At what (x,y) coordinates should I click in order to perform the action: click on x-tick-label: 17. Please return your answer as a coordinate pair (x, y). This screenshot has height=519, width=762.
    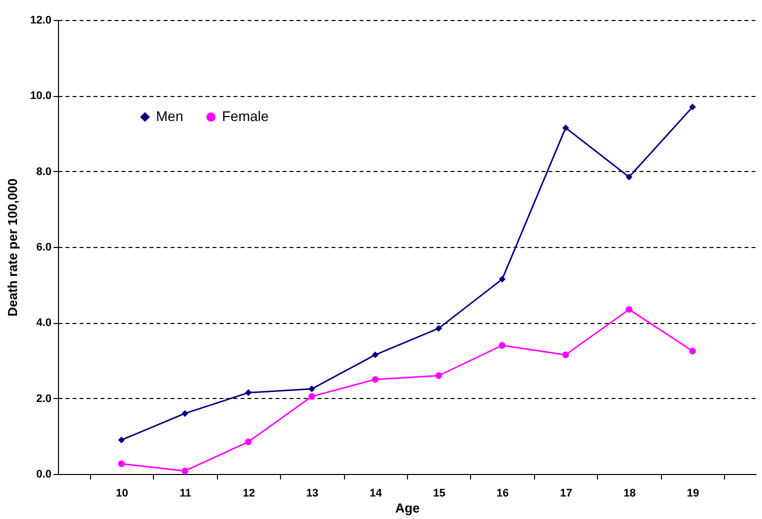
    Looking at the image, I should click on (566, 494).